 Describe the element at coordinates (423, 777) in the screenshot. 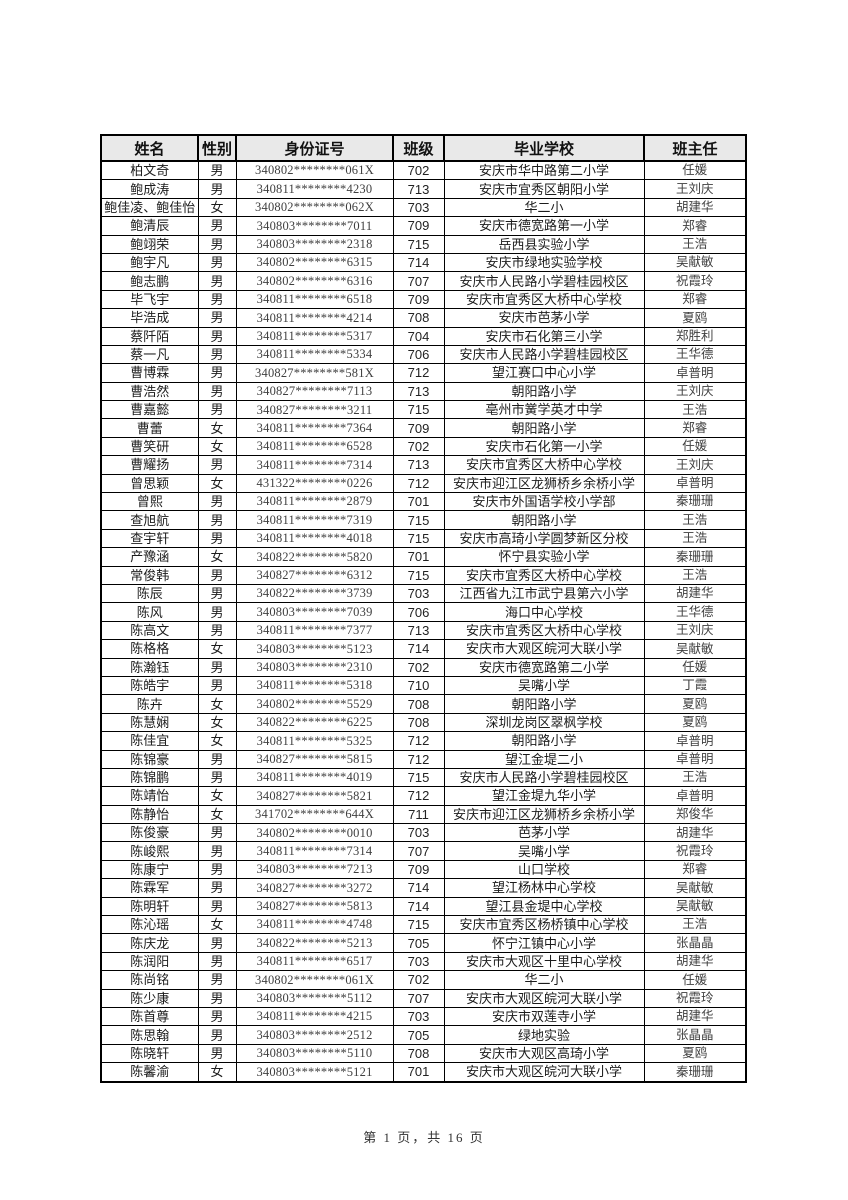

I see `table-row: 陈锦鹏男 340811********4019 715 安庆市人民路小学碧桂园校区 王浩` at that location.